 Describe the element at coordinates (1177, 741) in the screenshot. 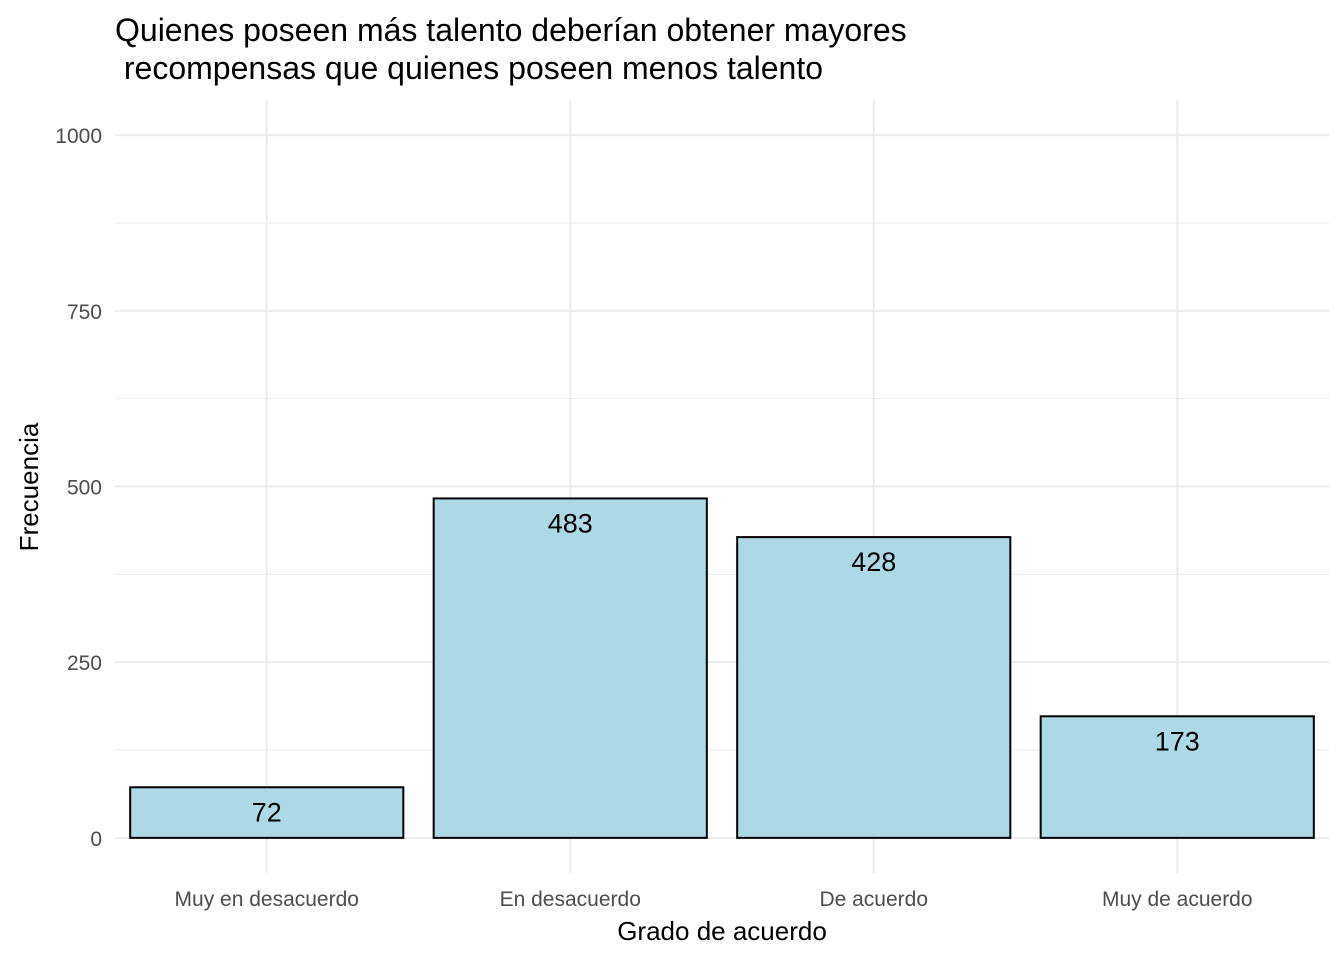

I see `bar-value-label: 173` at that location.